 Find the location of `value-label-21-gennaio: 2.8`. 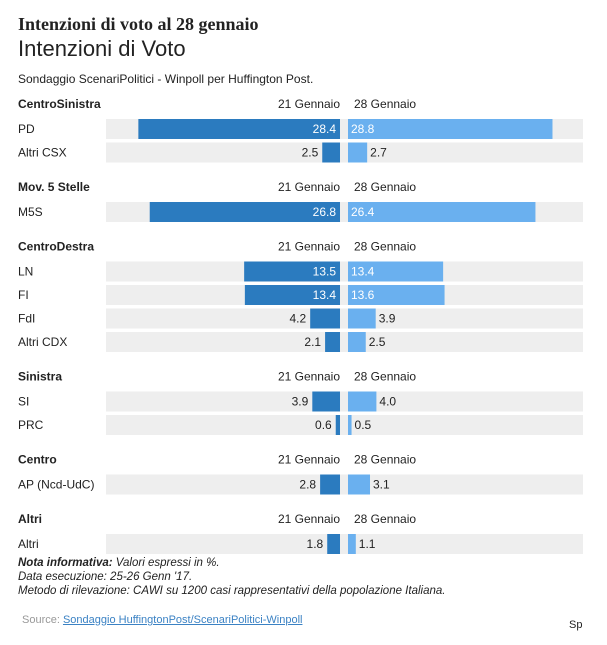

value-label-21-gennaio: 2.8 is located at coordinates (307, 485).